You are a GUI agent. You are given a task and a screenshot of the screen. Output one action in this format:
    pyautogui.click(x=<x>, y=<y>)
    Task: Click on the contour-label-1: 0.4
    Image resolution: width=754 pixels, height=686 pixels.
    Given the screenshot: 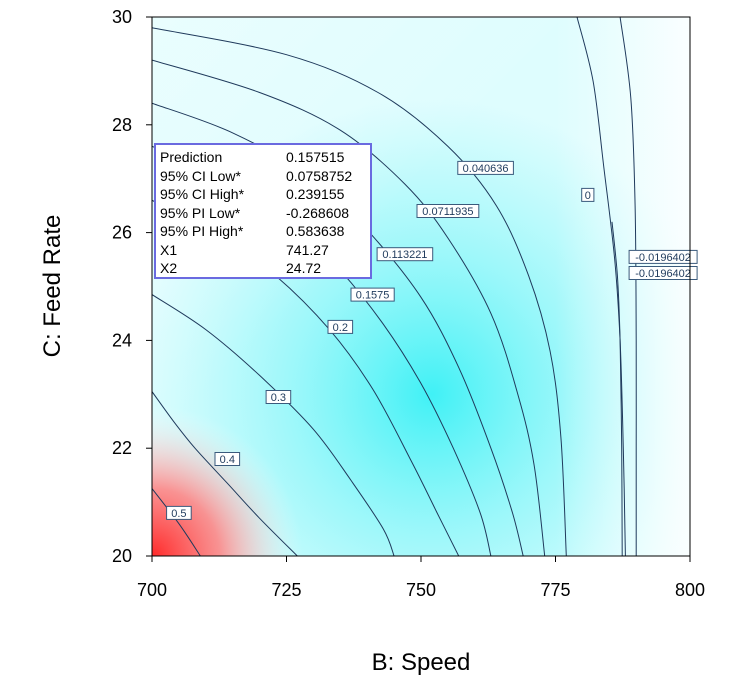 What is the action you would take?
    pyautogui.click(x=227, y=460)
    